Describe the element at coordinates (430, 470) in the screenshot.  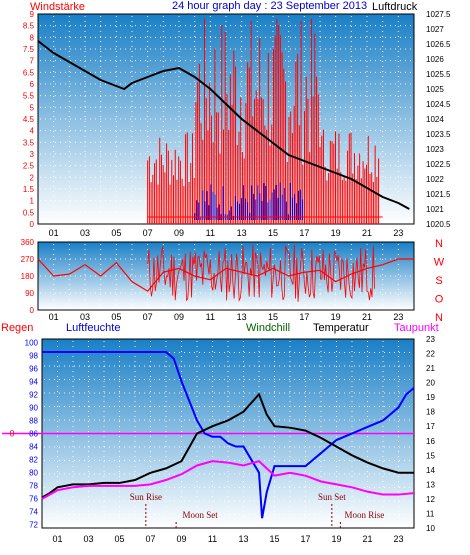
I see `temperature-tick-label: 14` at that location.